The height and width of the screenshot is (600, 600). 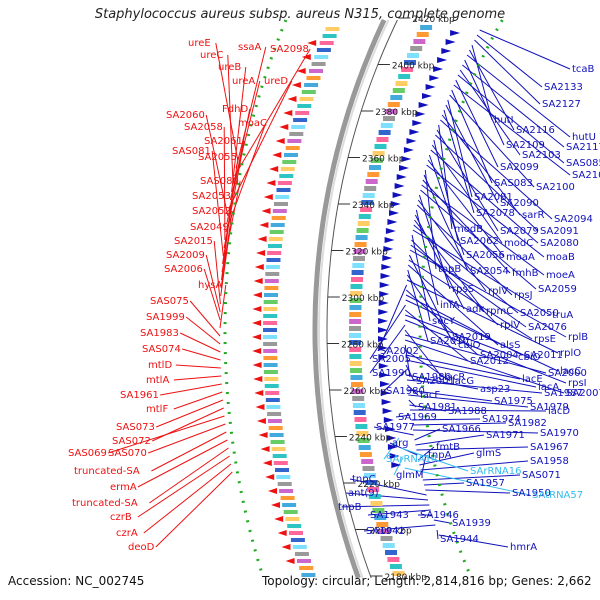 I want to click on left-gene-label: mtlA, so click(x=157, y=380).